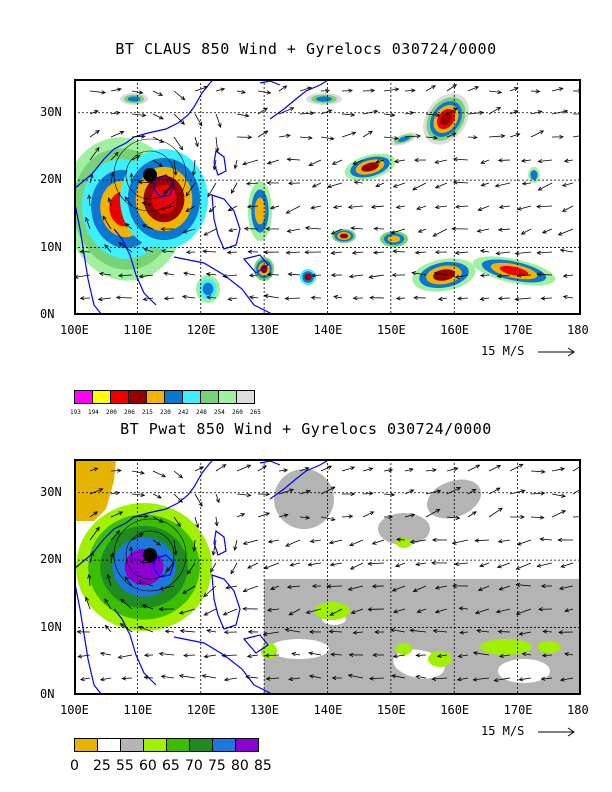 Image resolution: width=612 pixels, height=792 pixels. I want to click on colorbar-label: 85, so click(263, 766).